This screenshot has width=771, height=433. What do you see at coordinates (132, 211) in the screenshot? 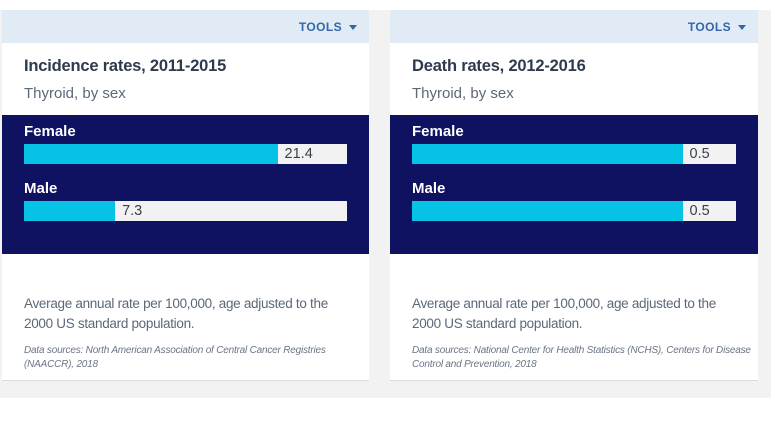
I see `bar-value-label: 7.3` at bounding box center [132, 211].